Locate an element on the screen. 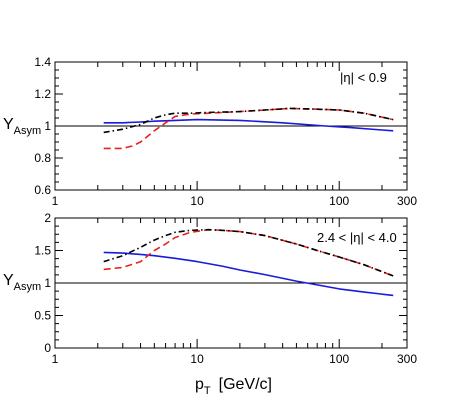  panel-top-xtick-label: 300 is located at coordinates (407, 201).